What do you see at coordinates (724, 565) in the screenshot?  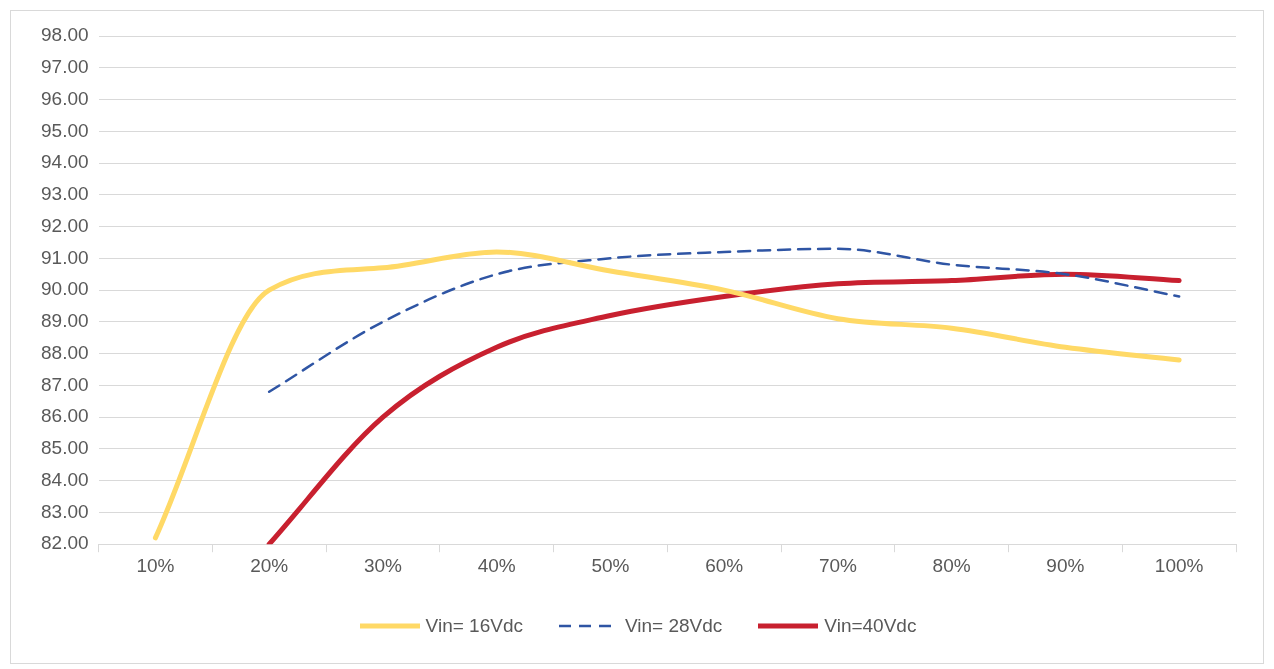 I see `x-tick-label: 60%` at bounding box center [724, 565].